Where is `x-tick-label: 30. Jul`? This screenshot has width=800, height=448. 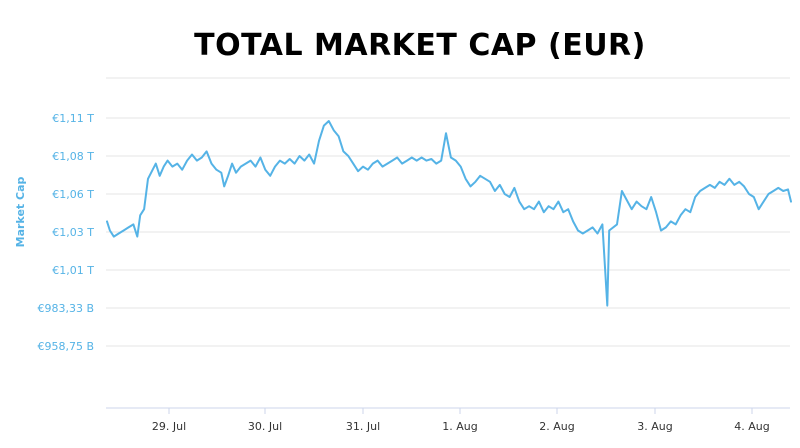 x-tick-label: 30. Jul is located at coordinates (265, 426).